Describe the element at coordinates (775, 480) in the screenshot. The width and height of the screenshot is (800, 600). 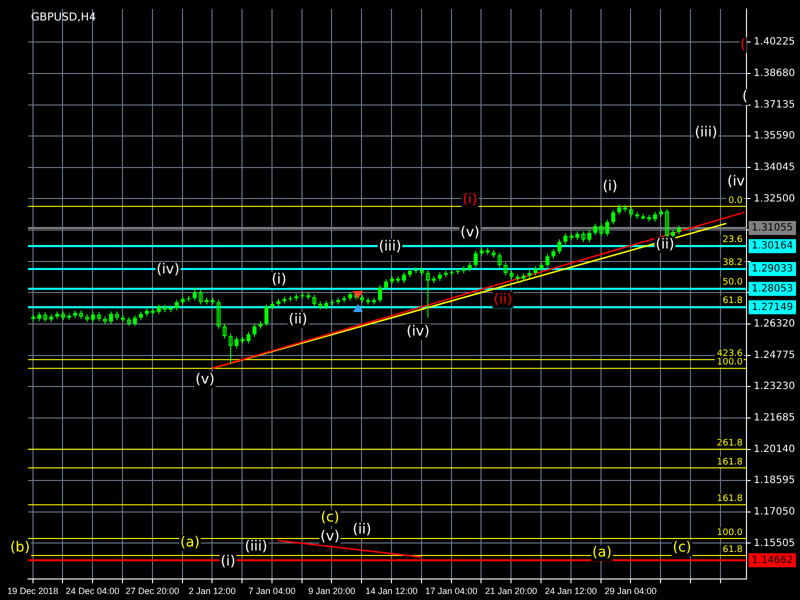
I see `y-tick-label: 1.18595` at that location.